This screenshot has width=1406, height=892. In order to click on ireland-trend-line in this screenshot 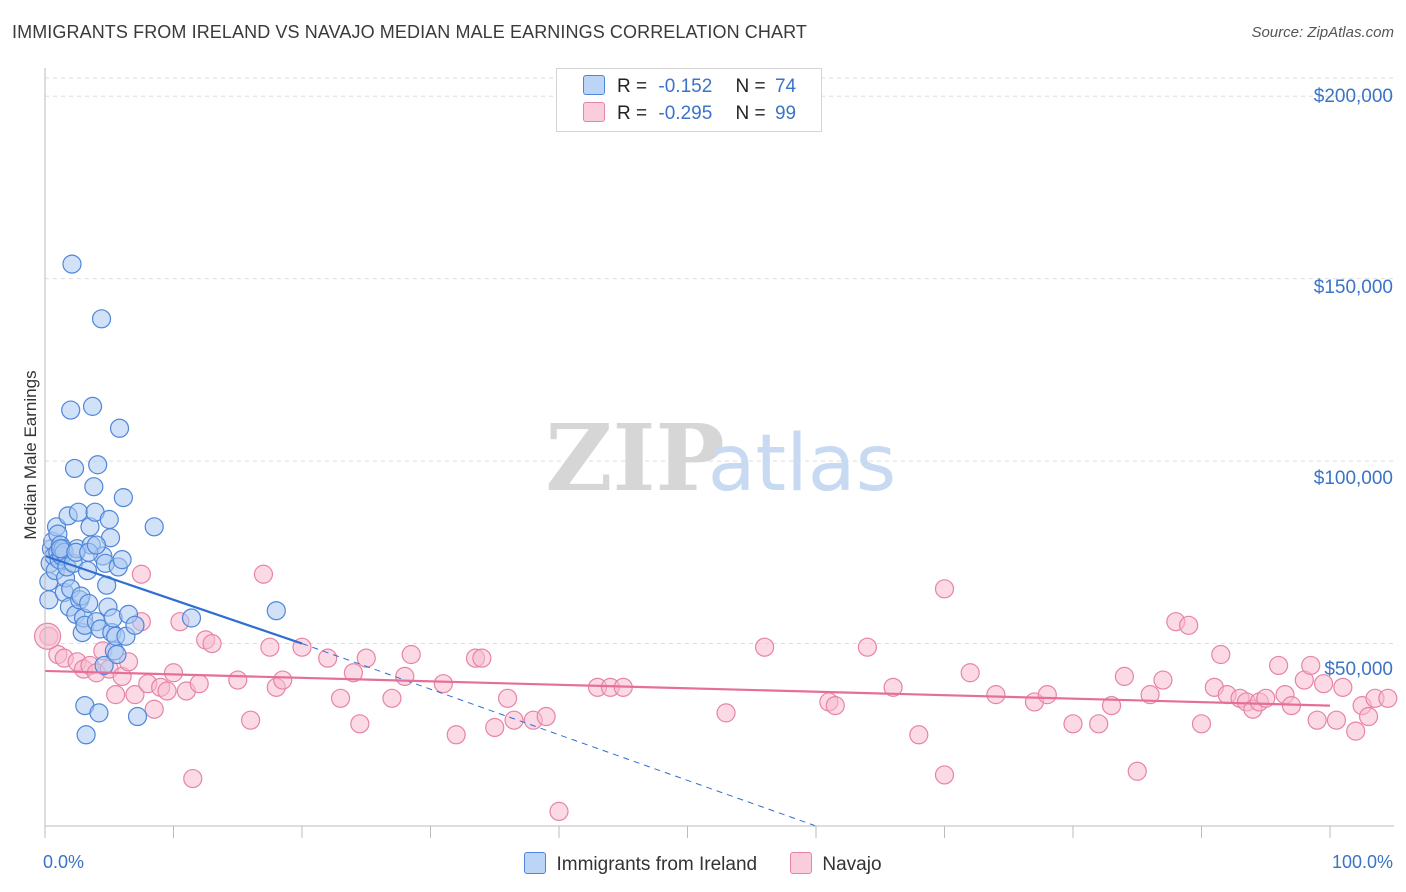, I will do `click(173, 599)`.